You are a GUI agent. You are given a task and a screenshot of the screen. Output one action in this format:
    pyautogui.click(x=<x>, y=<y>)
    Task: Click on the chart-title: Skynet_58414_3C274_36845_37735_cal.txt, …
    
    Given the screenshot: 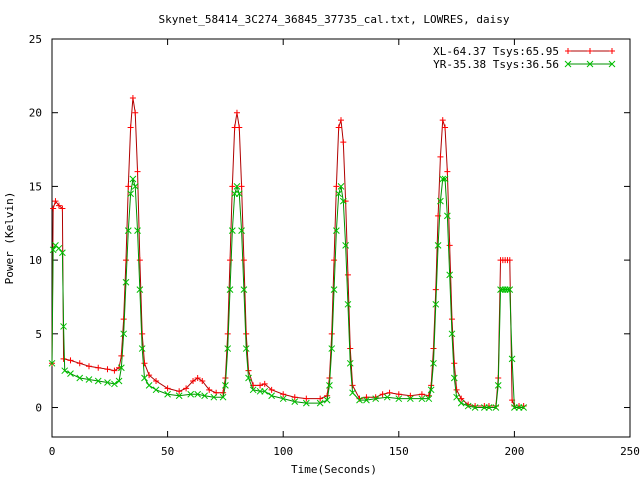 What is the action you would take?
    pyautogui.click(x=334, y=19)
    